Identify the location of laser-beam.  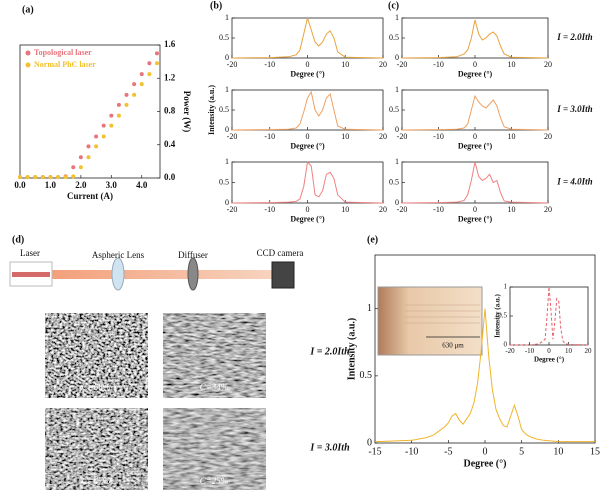
(162, 274).